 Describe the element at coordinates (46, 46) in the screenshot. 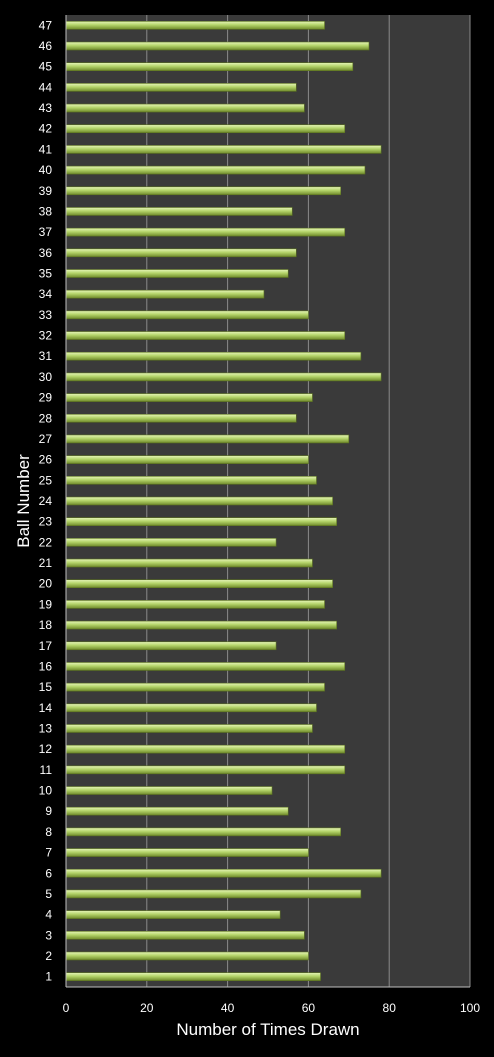

I see `y-tick-label: 46` at that location.